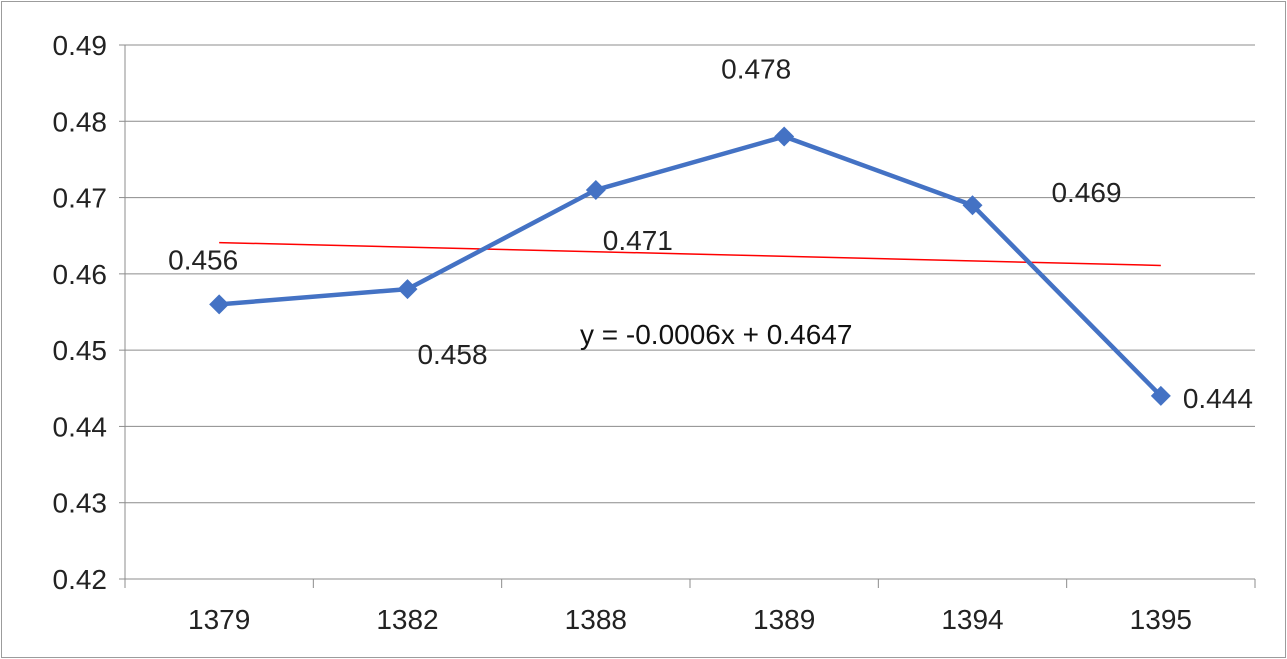  I want to click on x-tick-label: 1389, so click(784, 619).